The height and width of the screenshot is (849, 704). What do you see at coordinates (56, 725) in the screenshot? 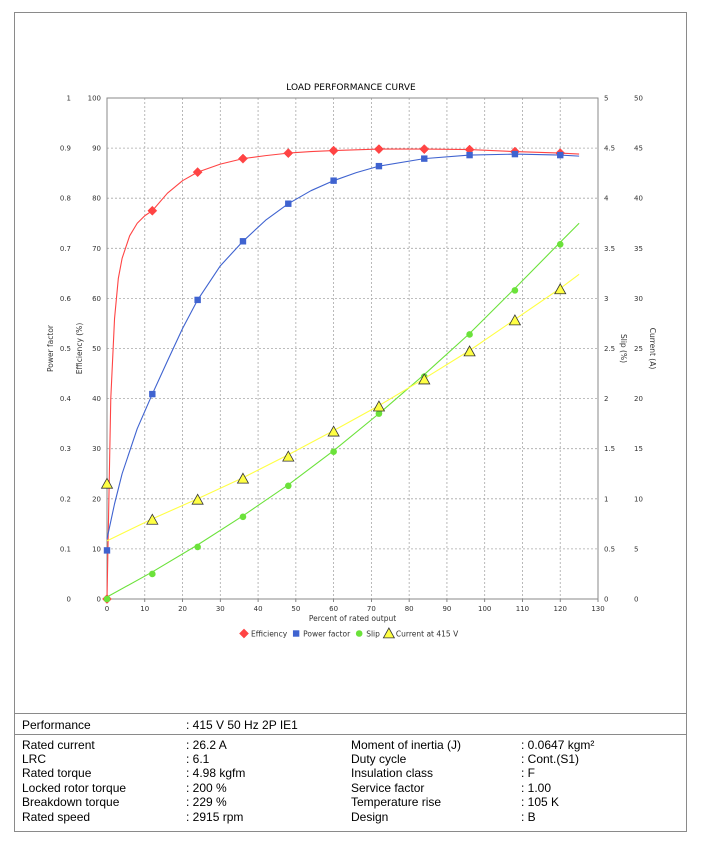
I see `performance-label: Performance` at bounding box center [56, 725].